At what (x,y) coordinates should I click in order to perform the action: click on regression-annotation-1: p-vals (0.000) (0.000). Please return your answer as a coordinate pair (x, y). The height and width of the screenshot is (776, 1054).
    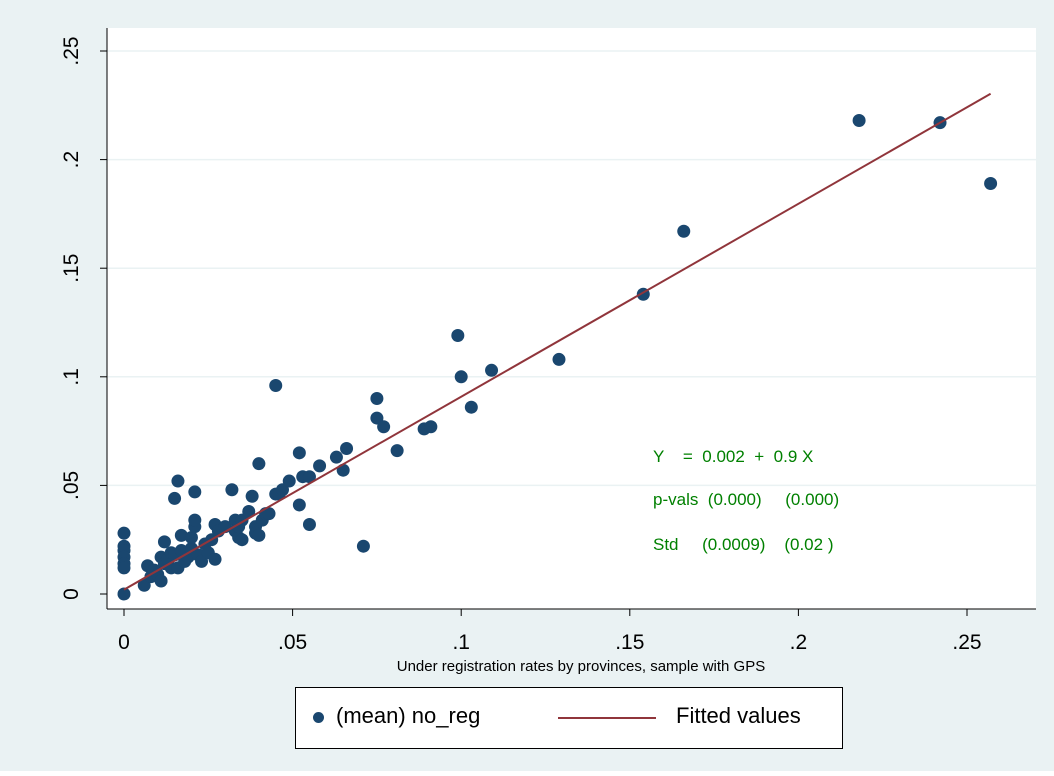
    Looking at the image, I should click on (746, 499).